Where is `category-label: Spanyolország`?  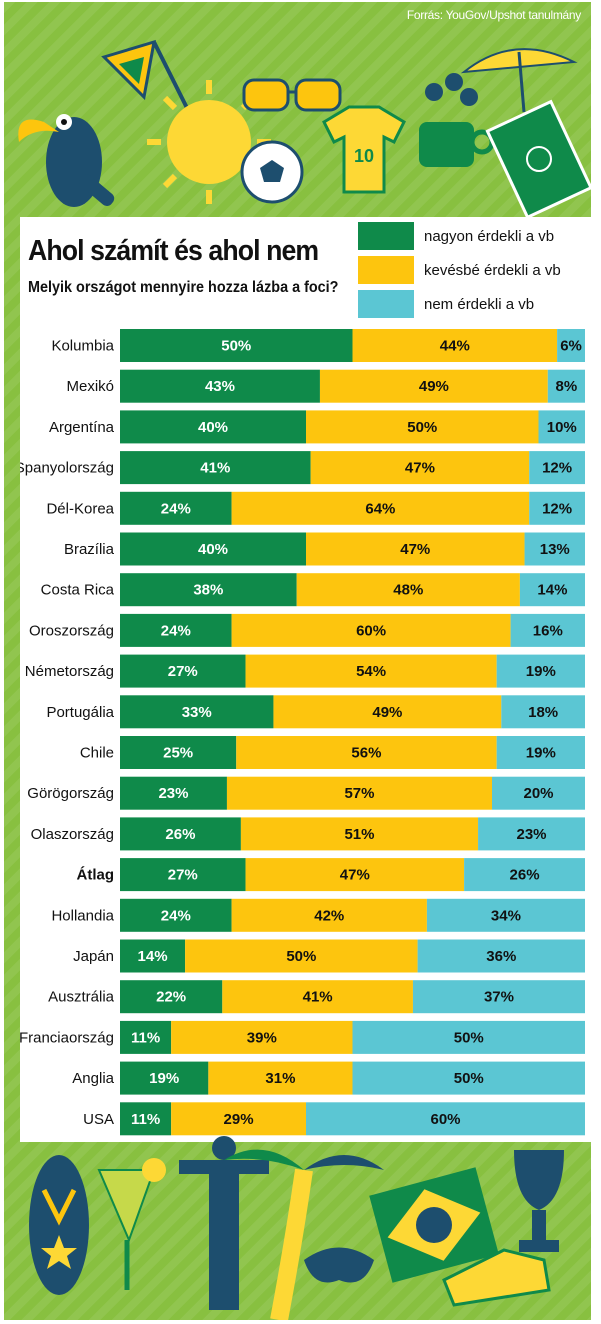
category-label: Spanyolország is located at coordinates (67, 468).